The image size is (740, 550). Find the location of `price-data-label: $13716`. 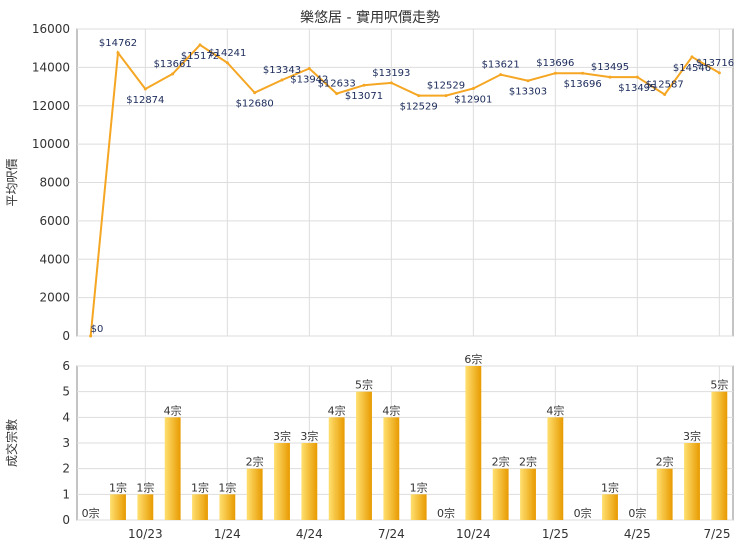

price-data-label: $13716 is located at coordinates (715, 63).